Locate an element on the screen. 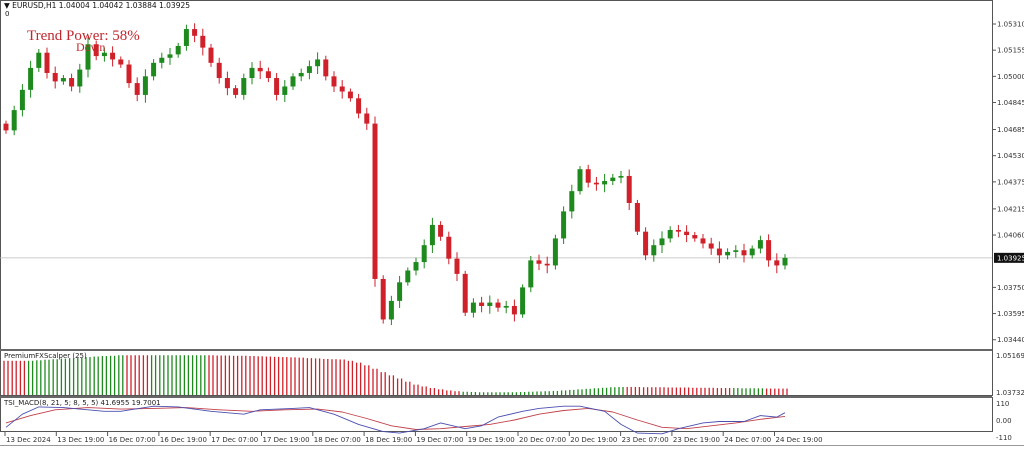  scalper-pane-frame is located at coordinates (496, 373).